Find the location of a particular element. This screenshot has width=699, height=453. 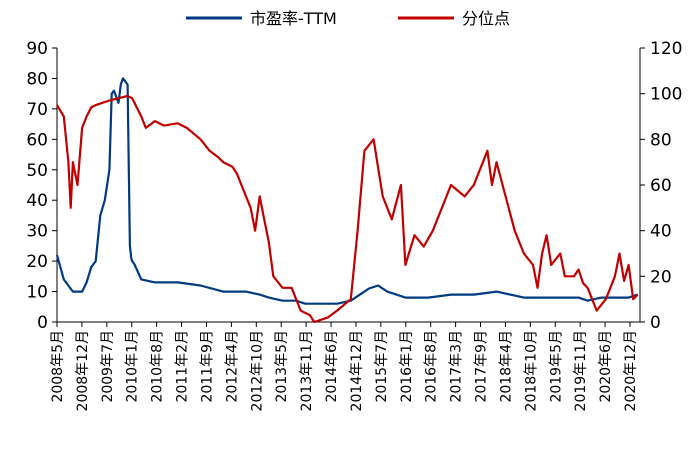

x-tick-label: 2010年8月 is located at coordinates (158, 366).